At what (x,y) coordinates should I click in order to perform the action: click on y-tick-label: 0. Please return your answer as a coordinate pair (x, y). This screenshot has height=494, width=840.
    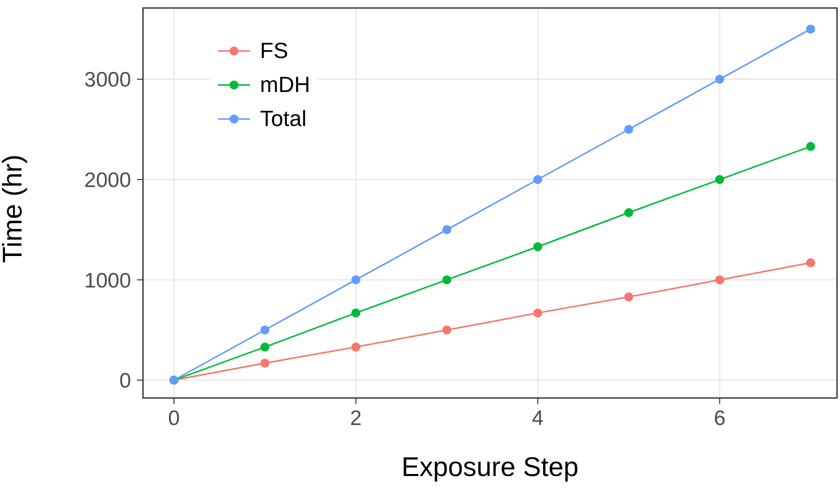
    Looking at the image, I should click on (125, 381).